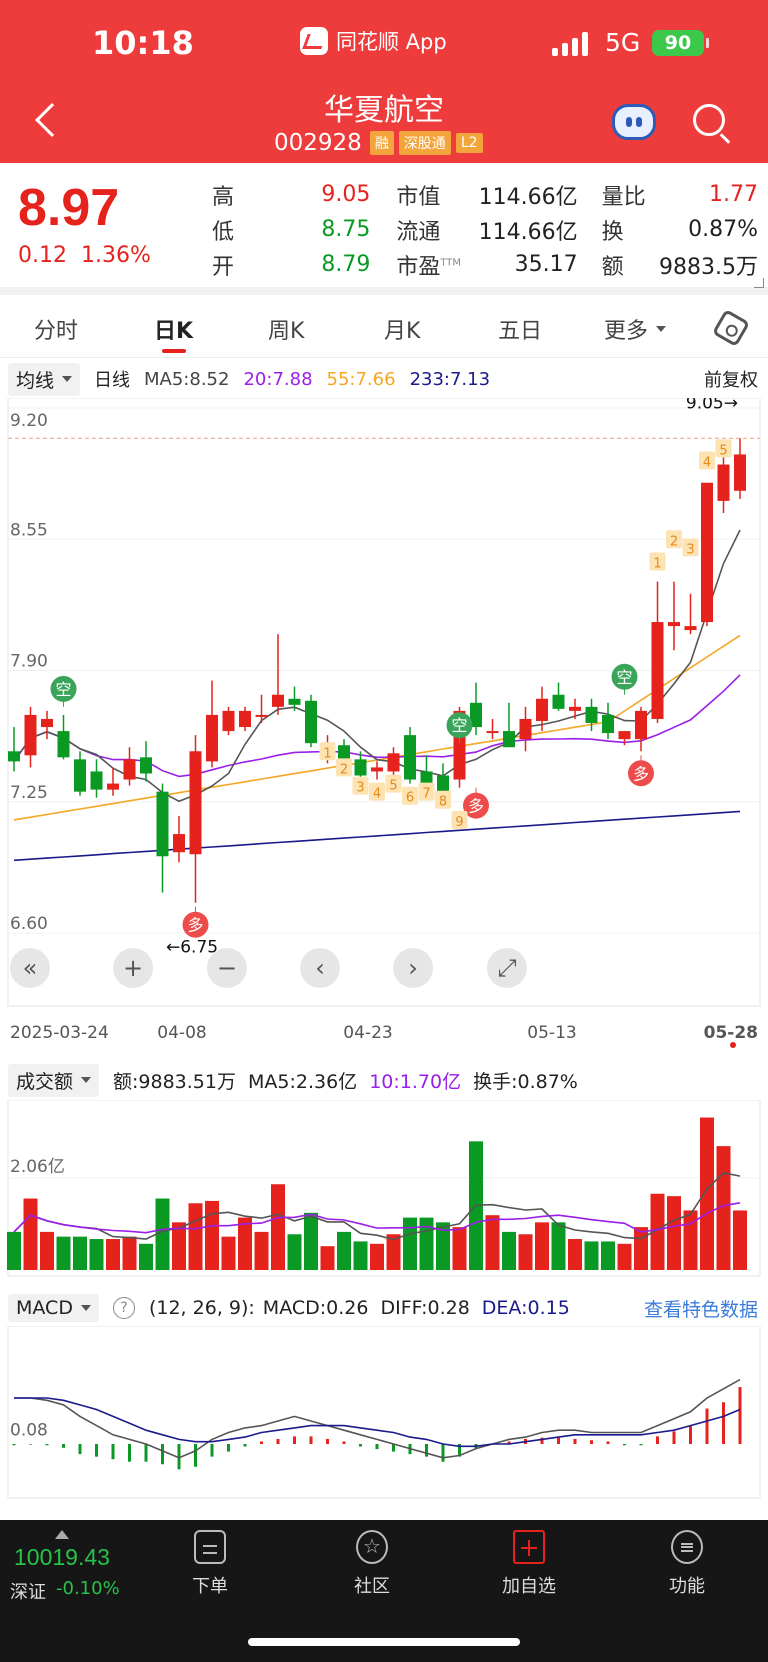 Image resolution: width=768 pixels, height=1662 pixels. Describe the element at coordinates (133, 968) in the screenshot. I see `zoom-in-icon: +` at that location.